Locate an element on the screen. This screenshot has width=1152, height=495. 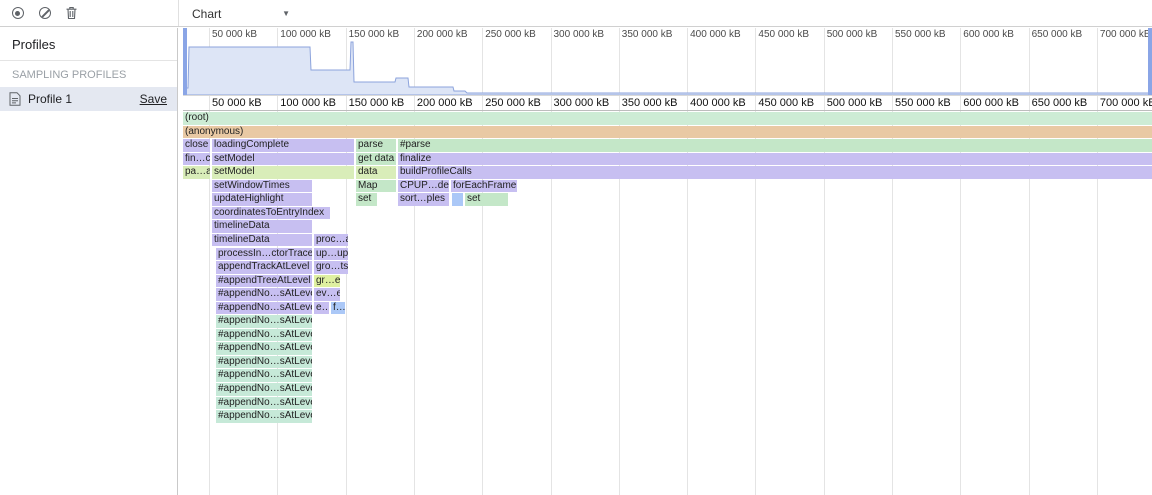
sidebar-title: Profiles is located at coordinates (88, 44).